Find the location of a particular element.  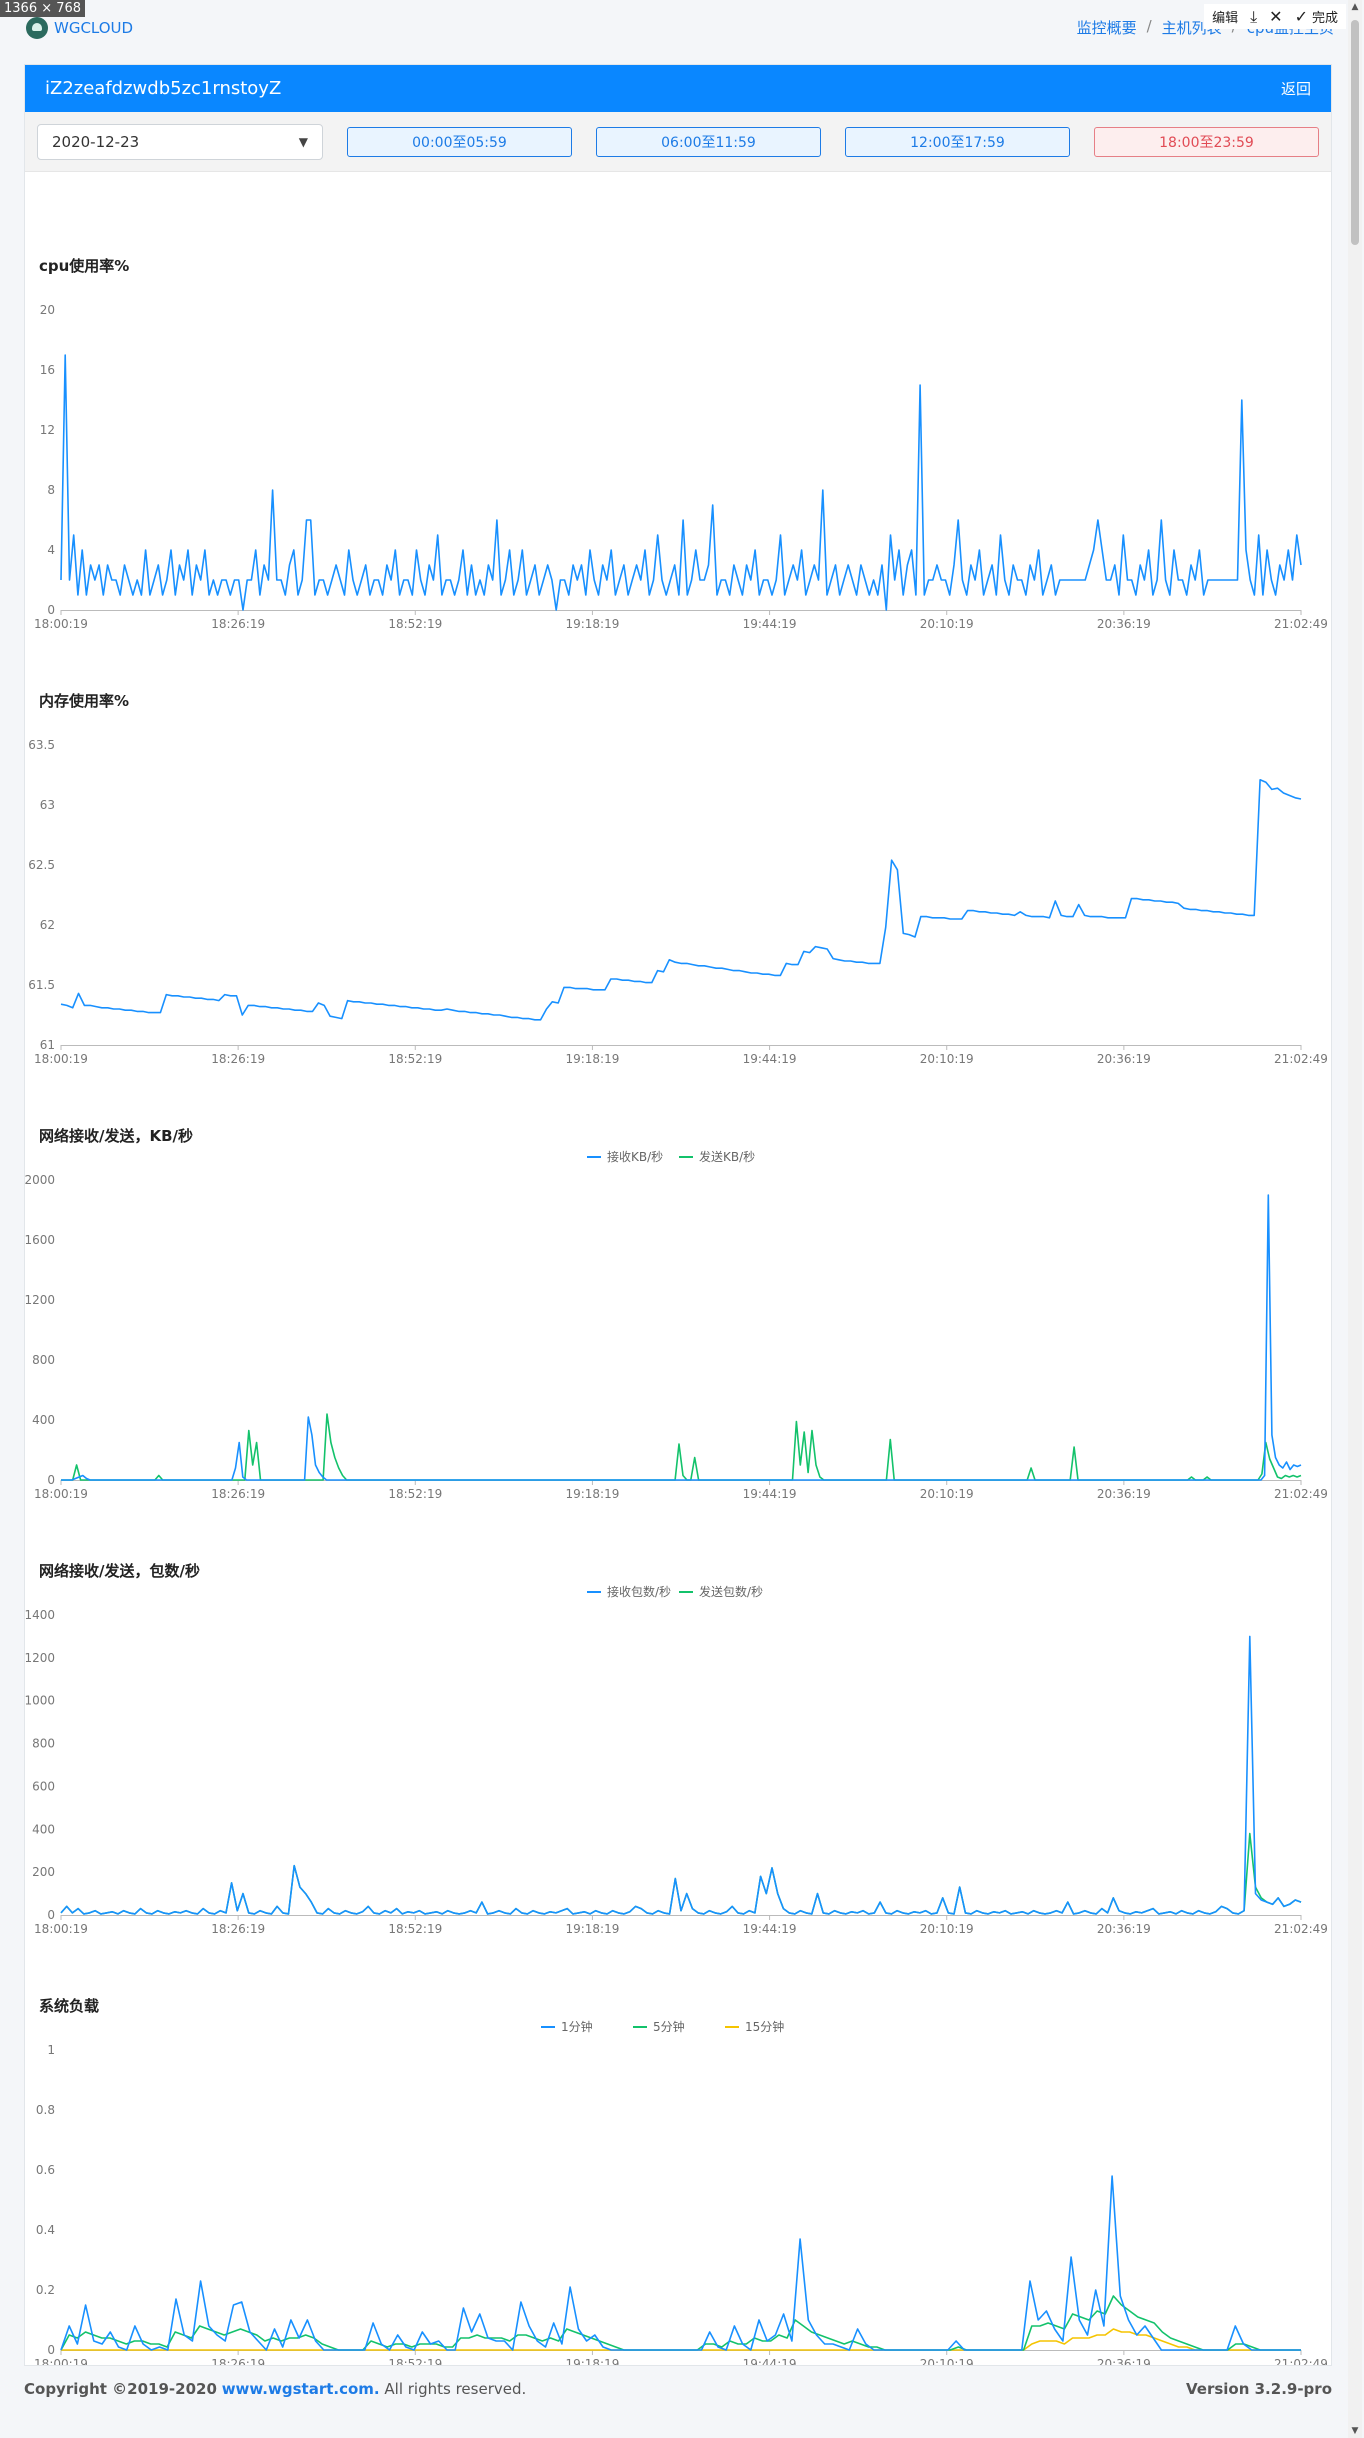

screen-size-badge: 1366 × 768 is located at coordinates (43, 8).